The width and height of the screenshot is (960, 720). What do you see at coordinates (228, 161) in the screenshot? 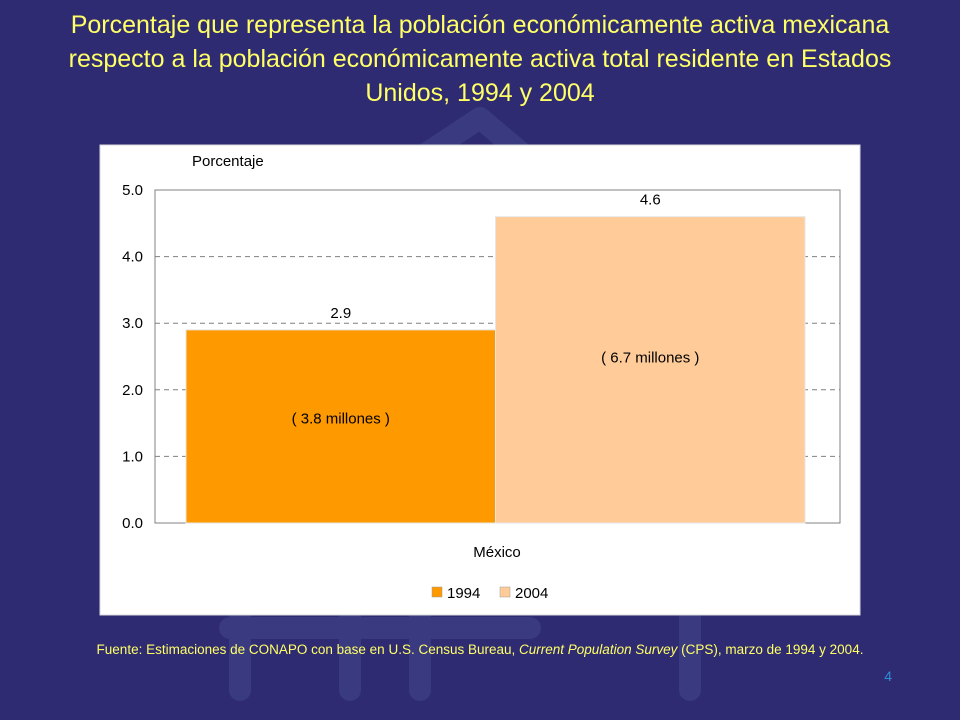
I see `y-axis-label: Porcentaje` at bounding box center [228, 161].